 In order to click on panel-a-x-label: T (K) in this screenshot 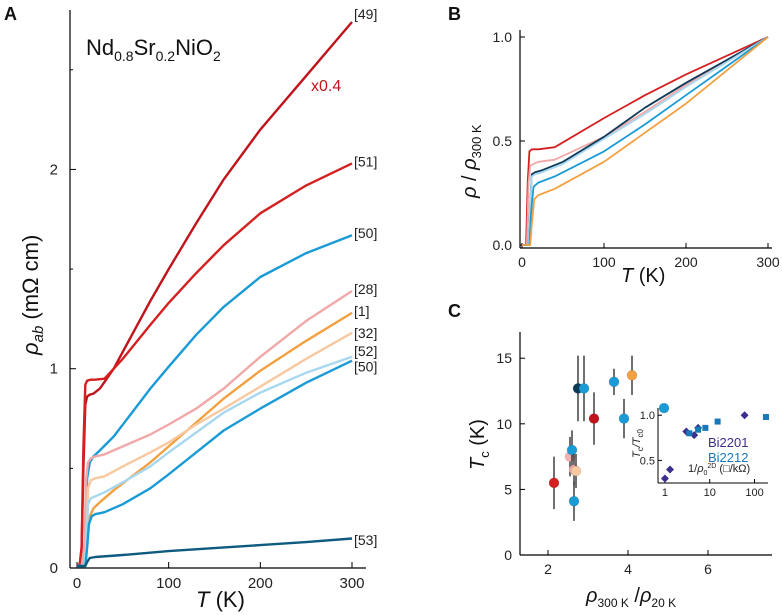, I will do `click(220, 599)`.